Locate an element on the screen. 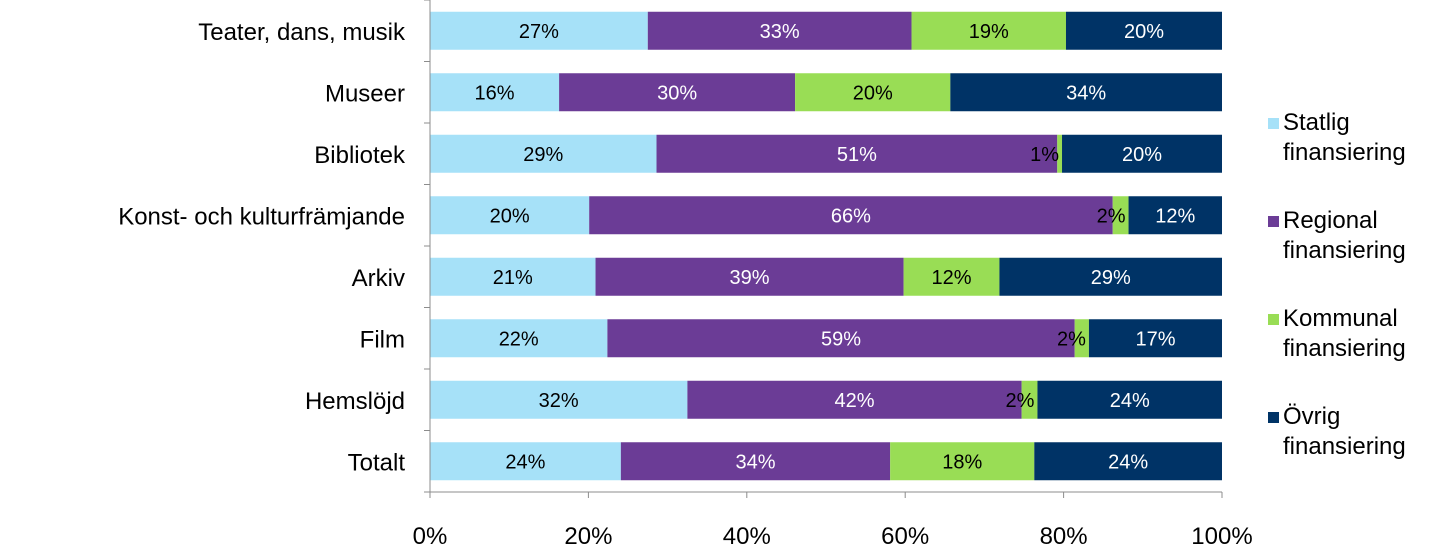 The image size is (1439, 552). data-label: 1% is located at coordinates (1044, 155).